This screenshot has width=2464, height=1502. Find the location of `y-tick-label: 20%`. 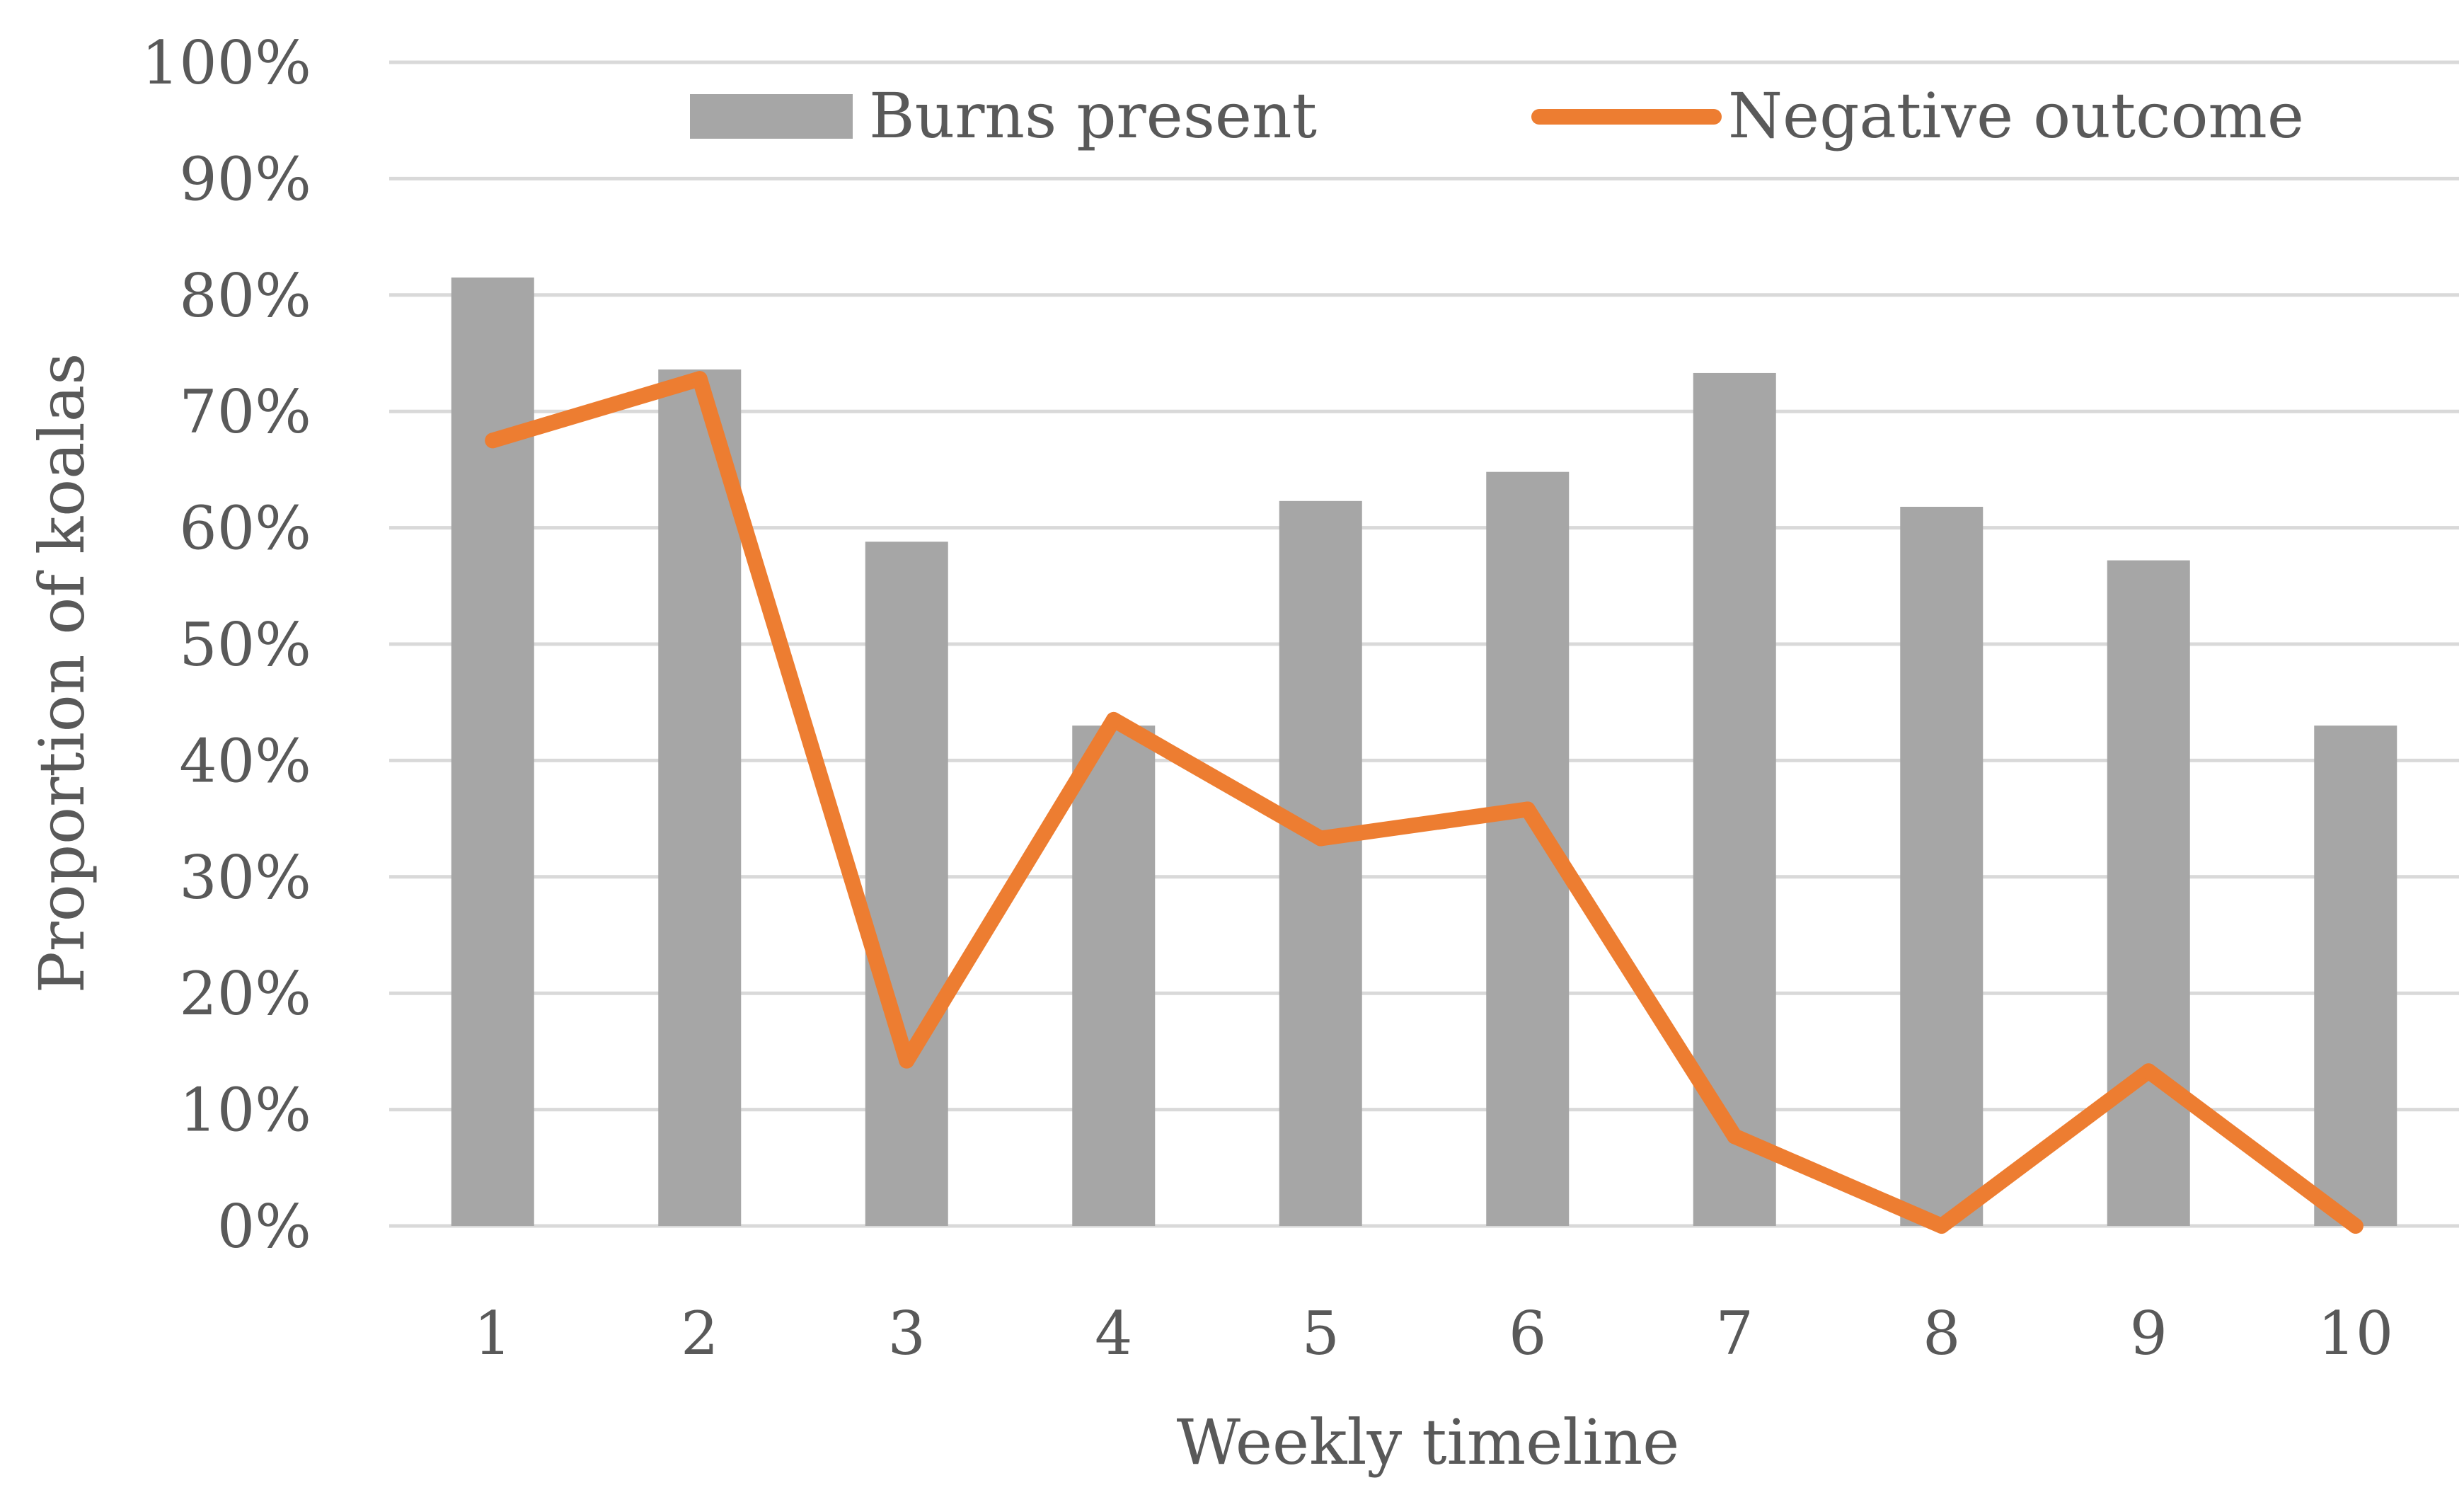

y-tick-label: 20% is located at coordinates (245, 994).